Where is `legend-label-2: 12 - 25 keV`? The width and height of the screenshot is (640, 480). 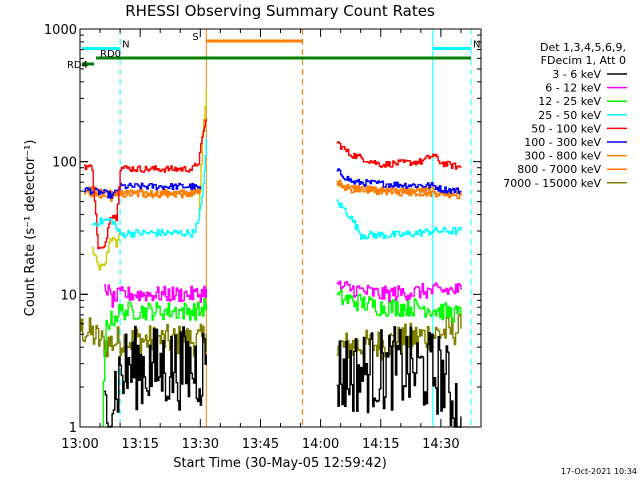
legend-label-2: 12 - 25 keV is located at coordinates (569, 101).